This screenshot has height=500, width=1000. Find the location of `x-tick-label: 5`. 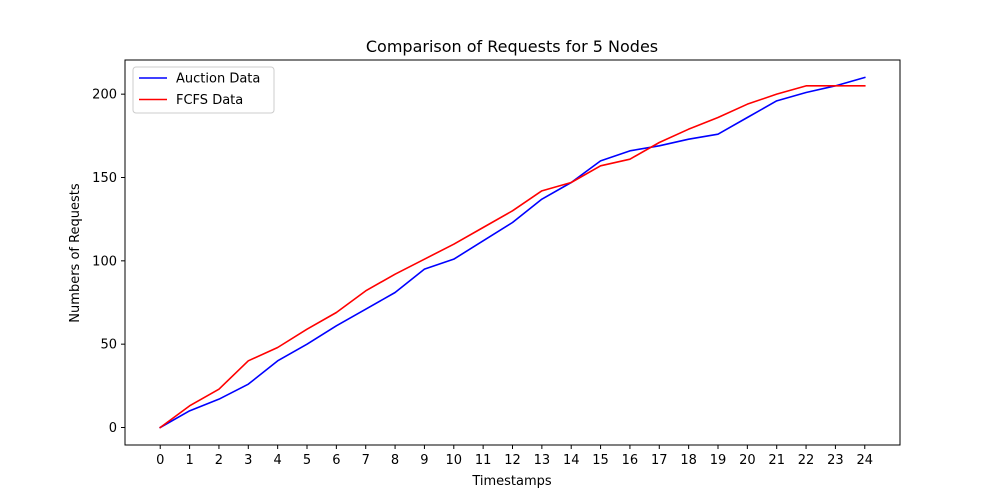

x-tick-label: 5 is located at coordinates (307, 460).